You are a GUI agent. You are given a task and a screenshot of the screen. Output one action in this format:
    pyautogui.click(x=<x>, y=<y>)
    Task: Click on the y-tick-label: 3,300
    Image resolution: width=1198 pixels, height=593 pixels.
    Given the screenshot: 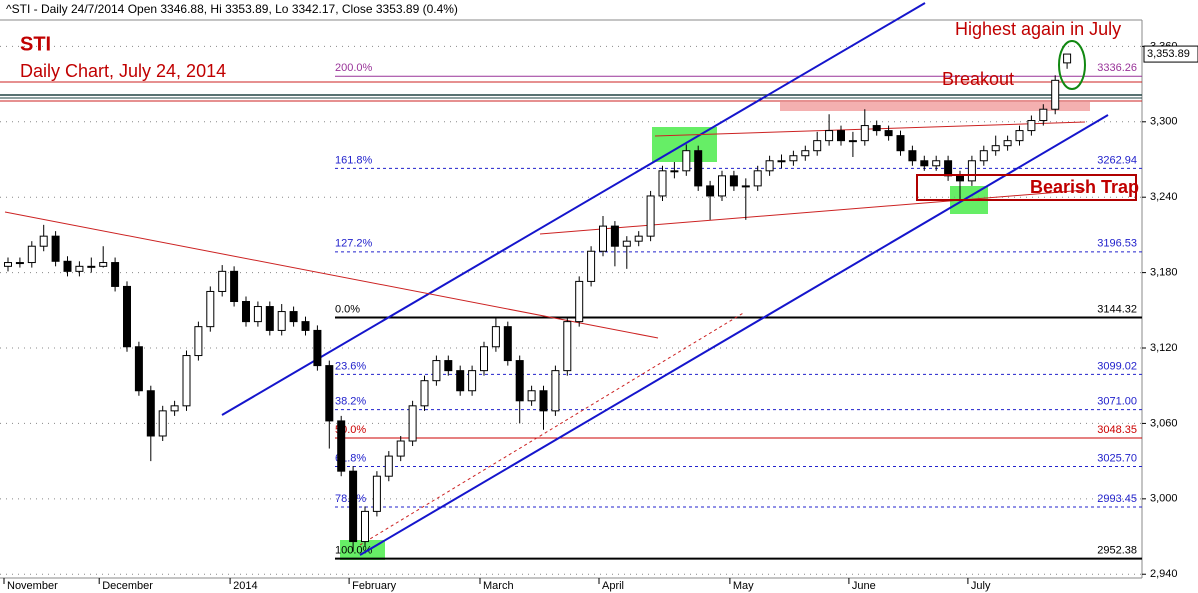 What is the action you would take?
    pyautogui.click(x=1164, y=122)
    